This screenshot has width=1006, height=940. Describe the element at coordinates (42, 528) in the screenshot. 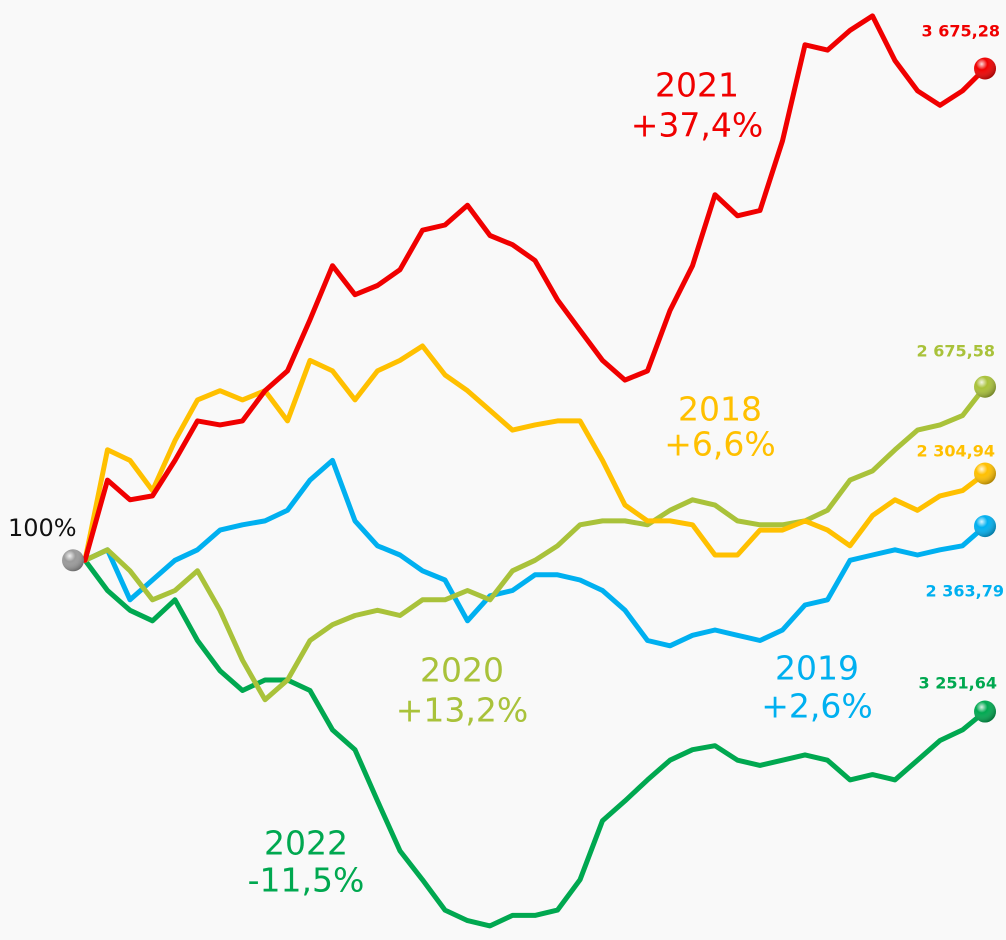

I see `start-label: 100%` at that location.